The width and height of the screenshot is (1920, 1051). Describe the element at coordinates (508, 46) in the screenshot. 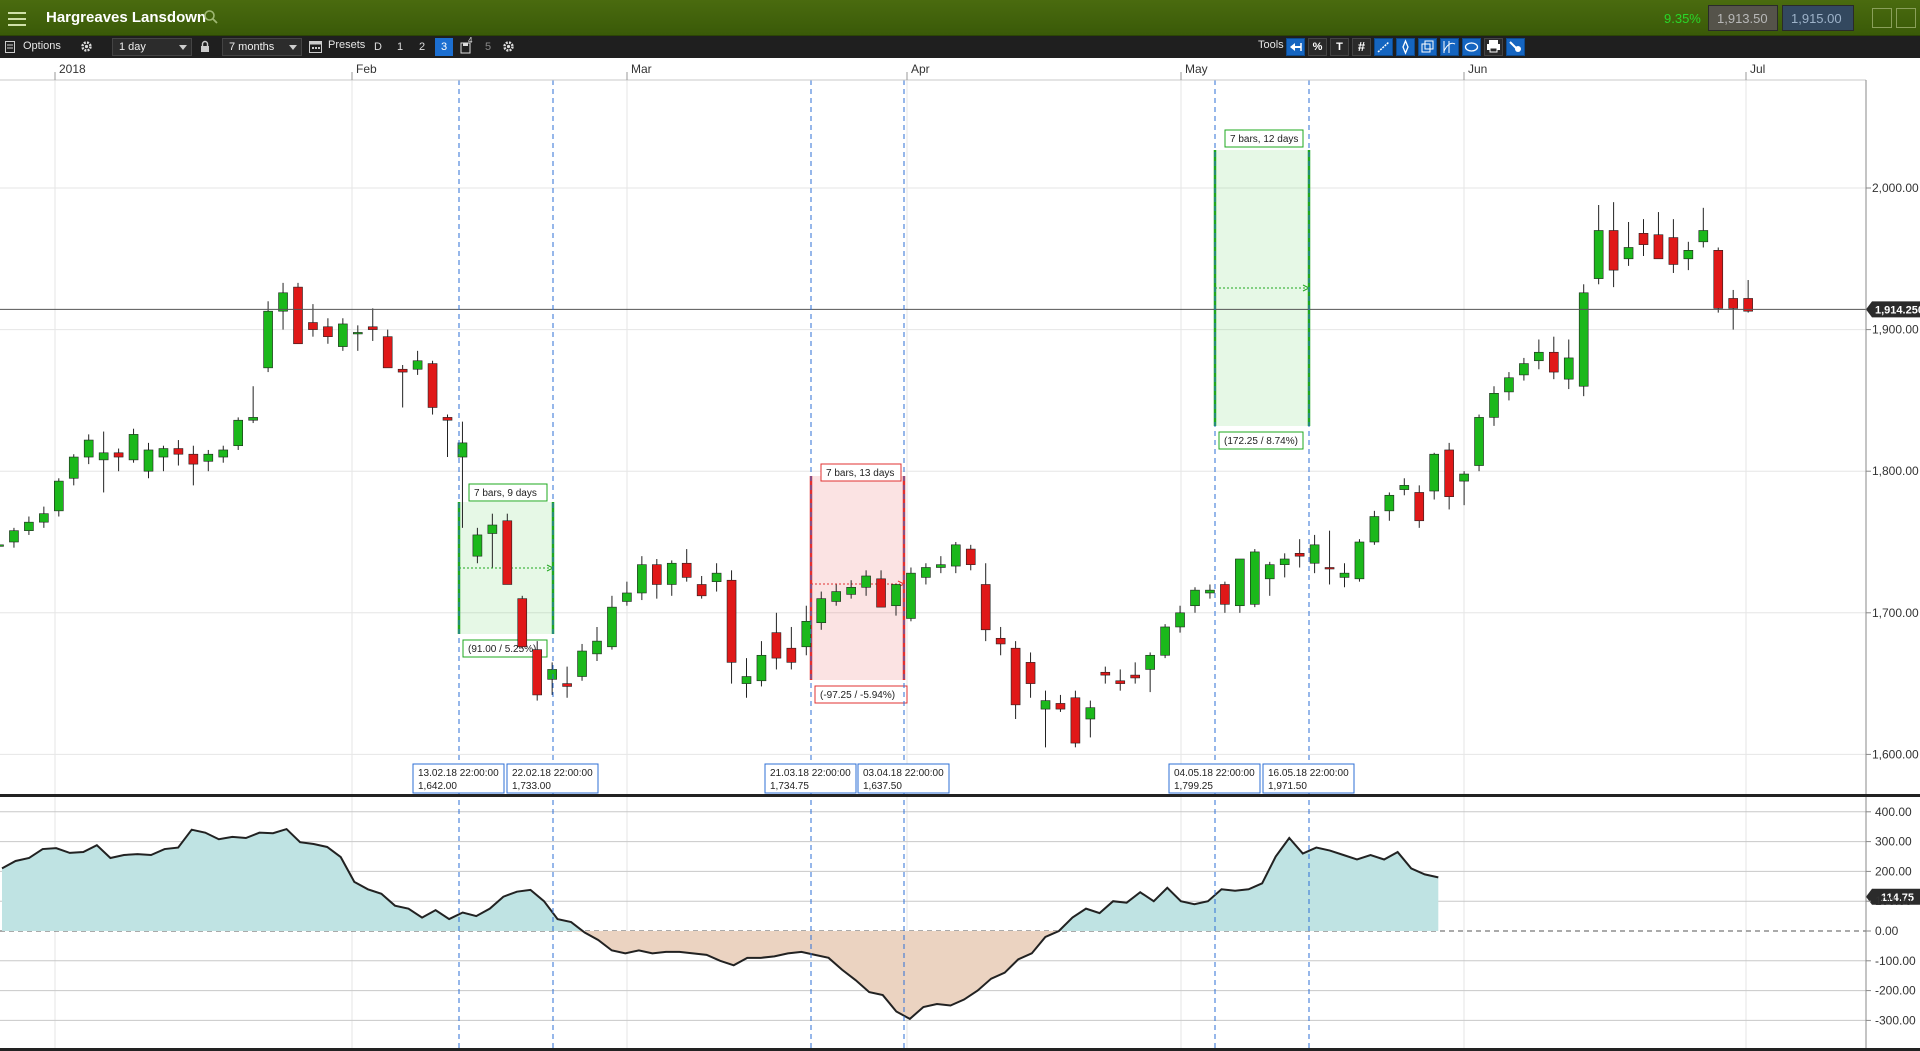

I see `settings-gear-icon` at that location.